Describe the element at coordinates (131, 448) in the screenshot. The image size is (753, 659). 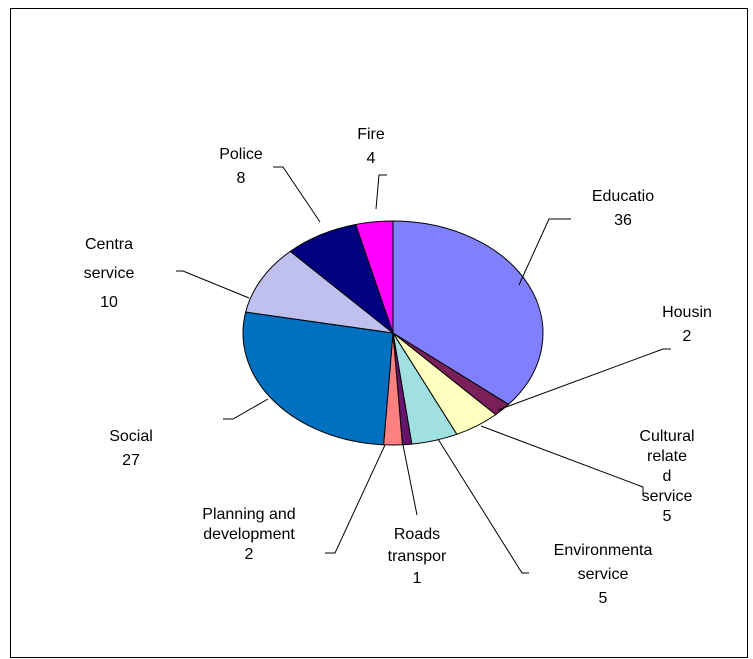
I see `data-label: Social 27` at that location.